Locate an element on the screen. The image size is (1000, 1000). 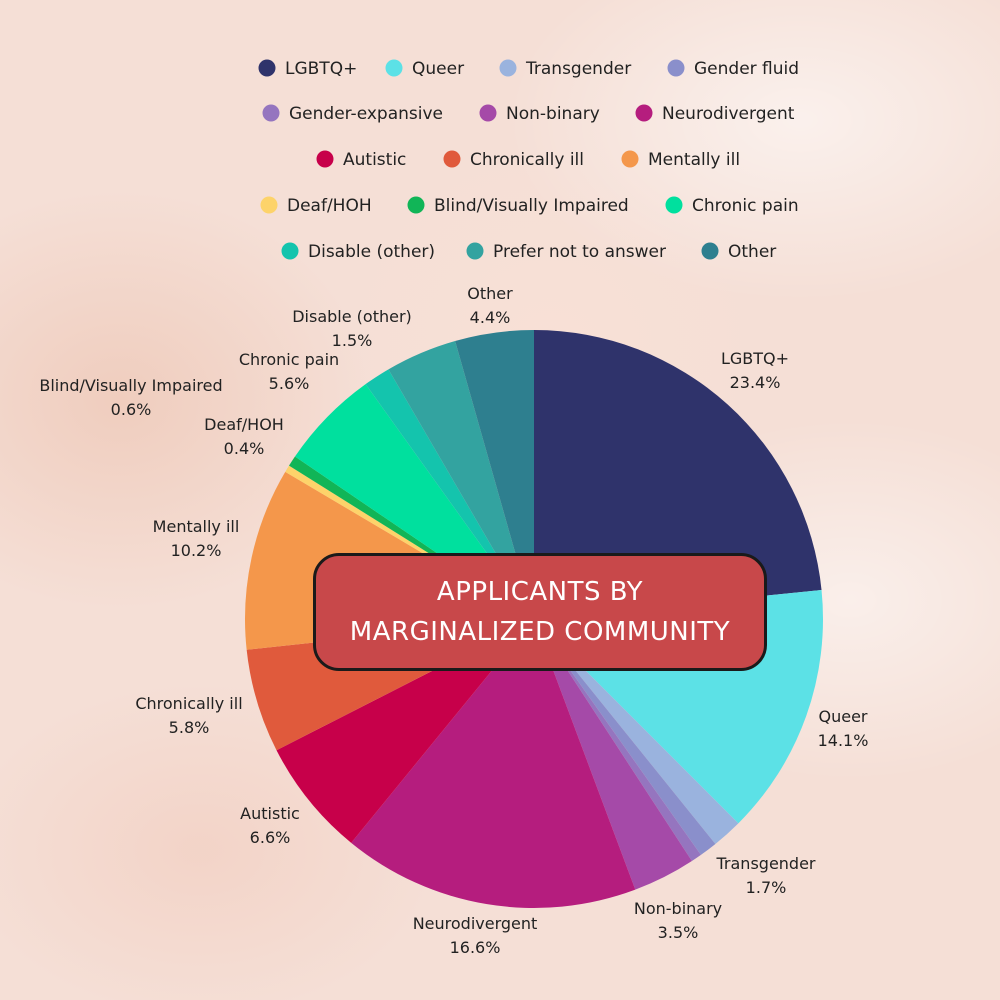
legend-label-mentally-ill: Mentally ill is located at coordinates (694, 160).